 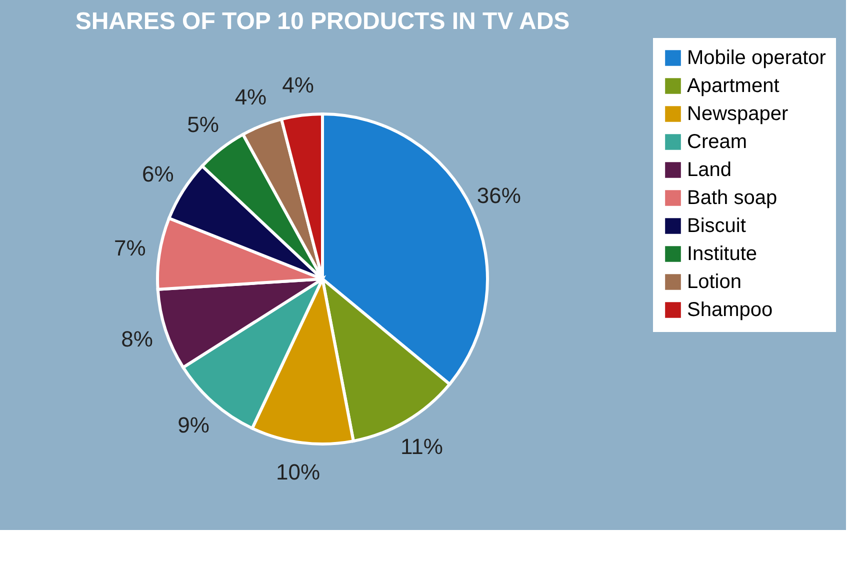 What do you see at coordinates (737, 114) in the screenshot?
I see `legend-label: Newspaper` at bounding box center [737, 114].